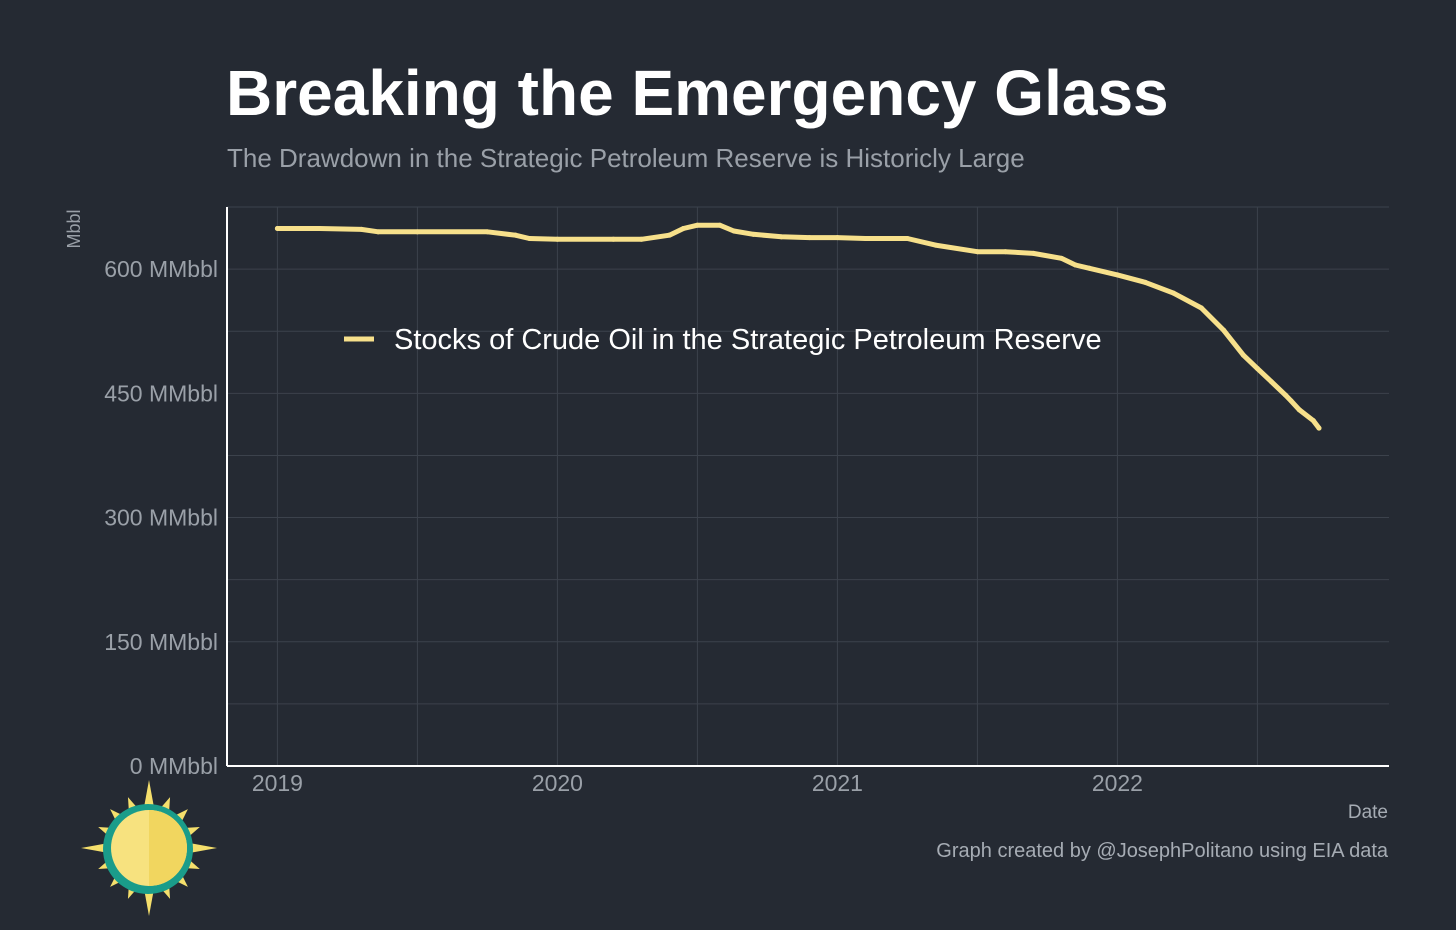  What do you see at coordinates (174, 766) in the screenshot?
I see `y-tick-label: 0 MMbbl` at bounding box center [174, 766].